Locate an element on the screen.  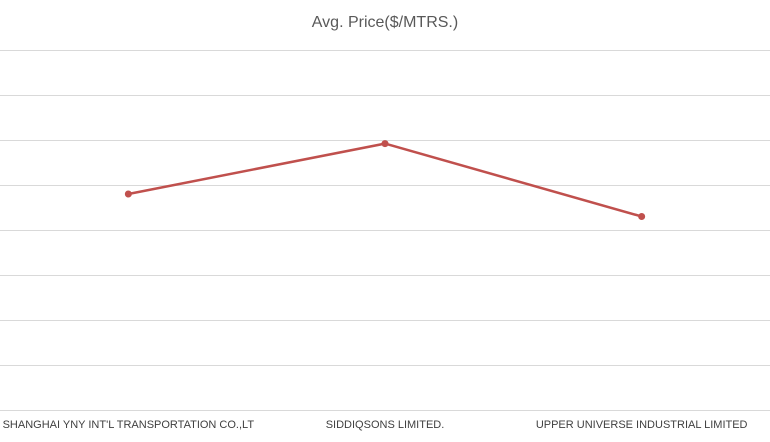
x-tick-label: SIDDIQSONS LIMITED. is located at coordinates (385, 425).